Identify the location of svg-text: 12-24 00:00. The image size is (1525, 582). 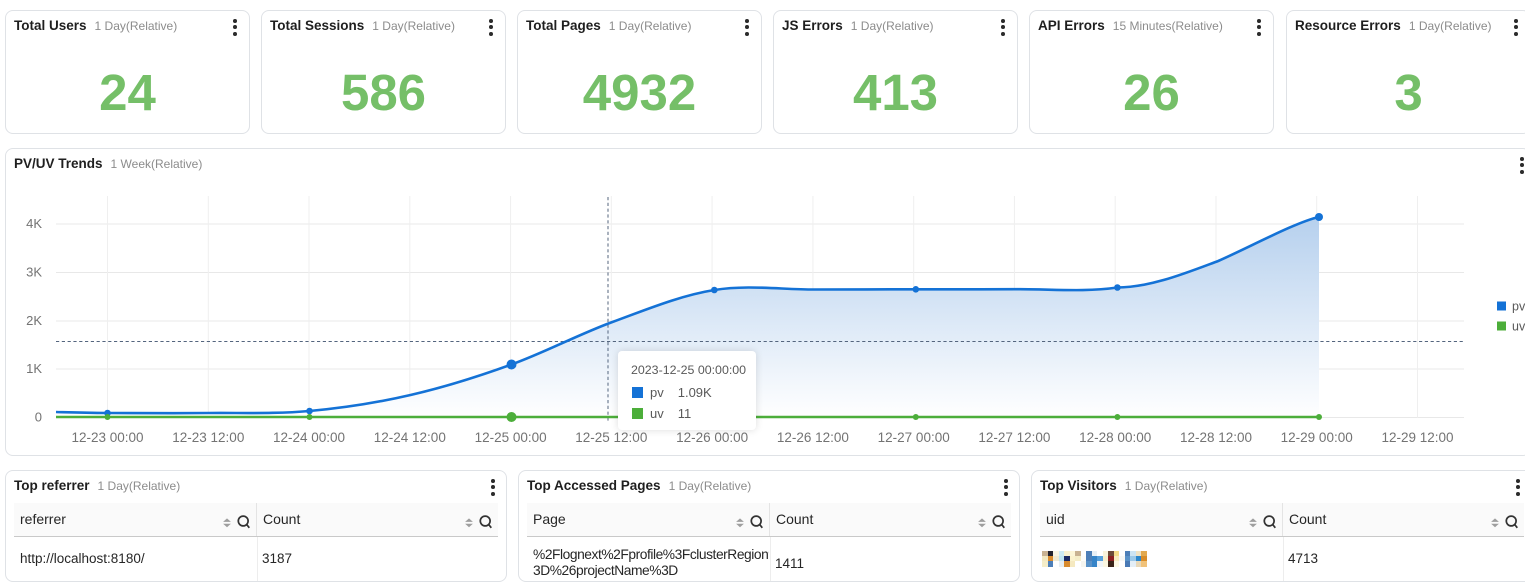
(309, 437).